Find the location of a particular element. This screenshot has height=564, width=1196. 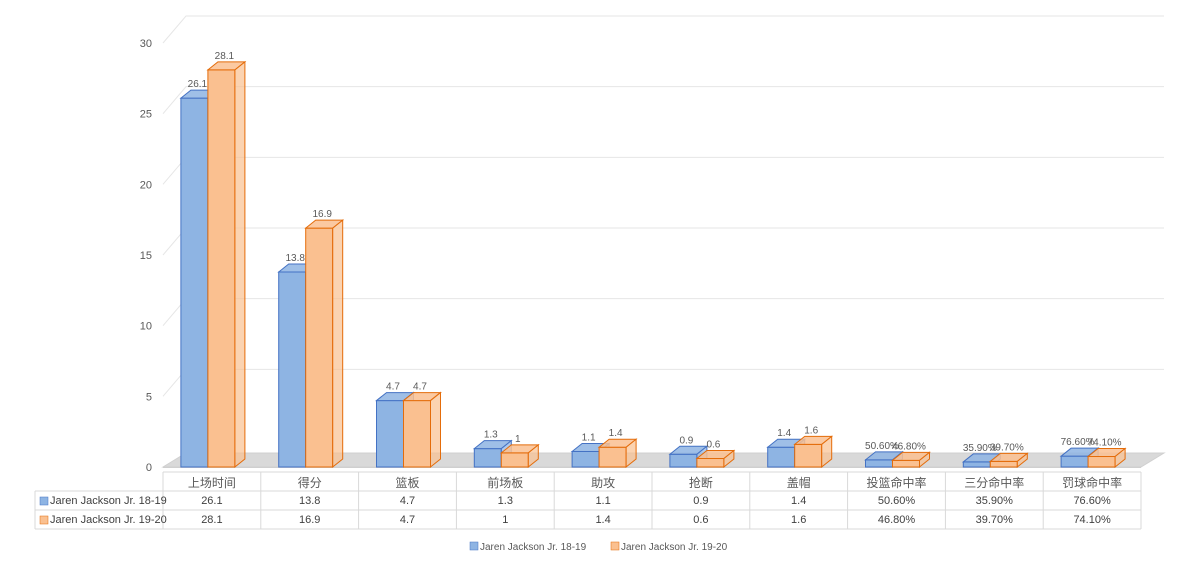

x-tick-label: 篮板 is located at coordinates (407, 482).